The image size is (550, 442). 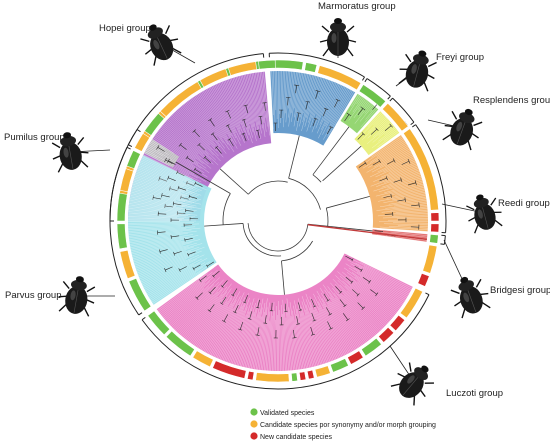 I want to click on label-resplendens: Resplendens group, so click(x=511, y=100).